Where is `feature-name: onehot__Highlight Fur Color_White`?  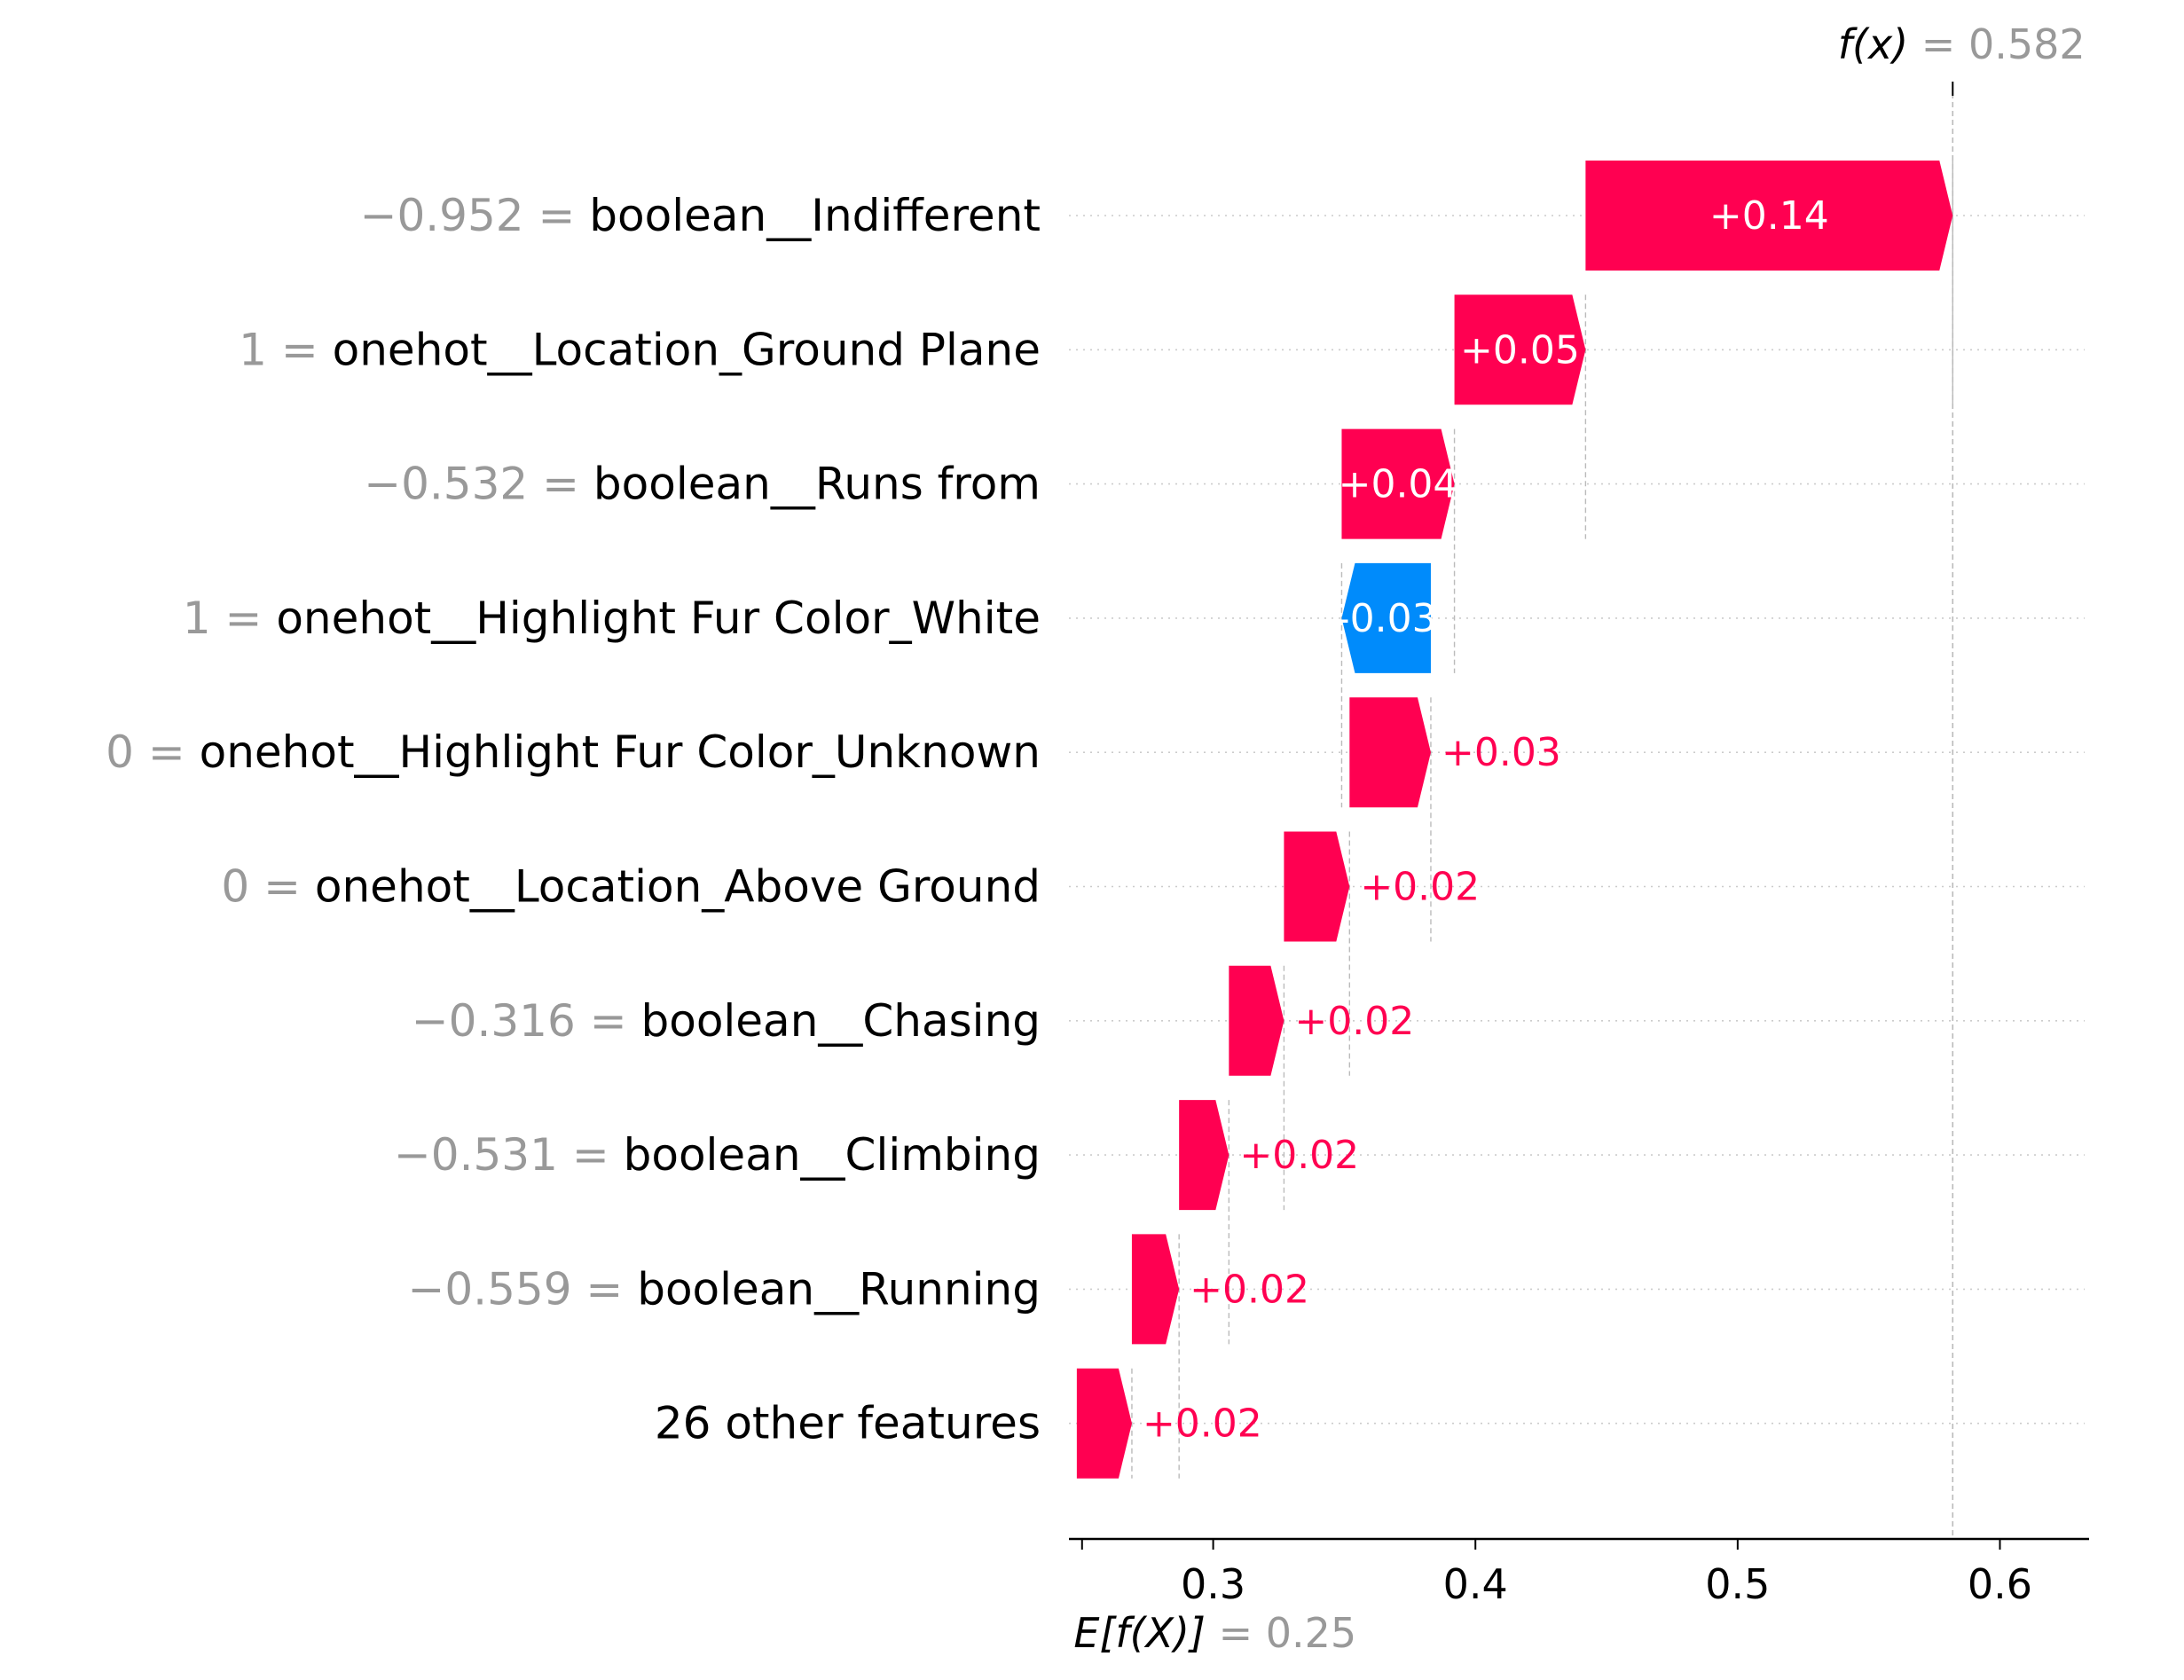 feature-name: onehot__Highlight Fur Color_White is located at coordinates (658, 618).